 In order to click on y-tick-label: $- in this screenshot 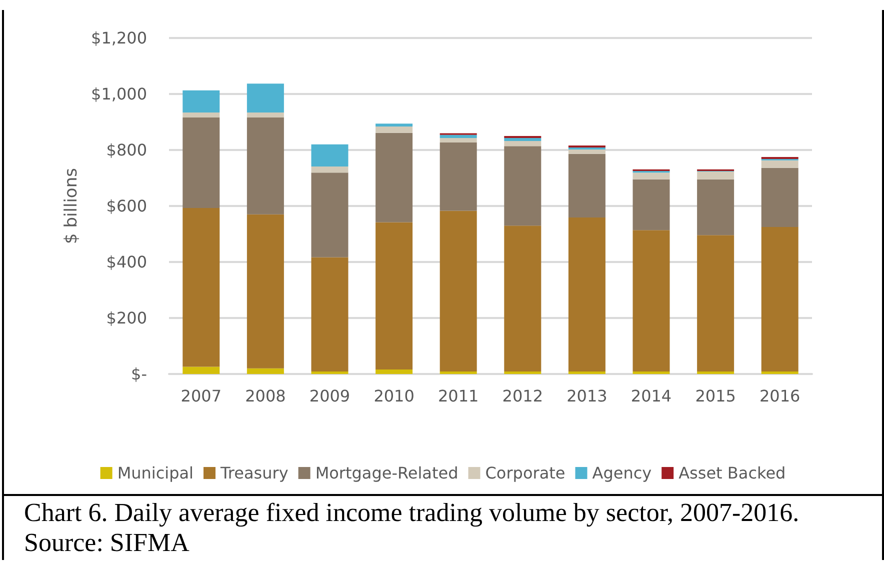, I will do `click(139, 374)`.